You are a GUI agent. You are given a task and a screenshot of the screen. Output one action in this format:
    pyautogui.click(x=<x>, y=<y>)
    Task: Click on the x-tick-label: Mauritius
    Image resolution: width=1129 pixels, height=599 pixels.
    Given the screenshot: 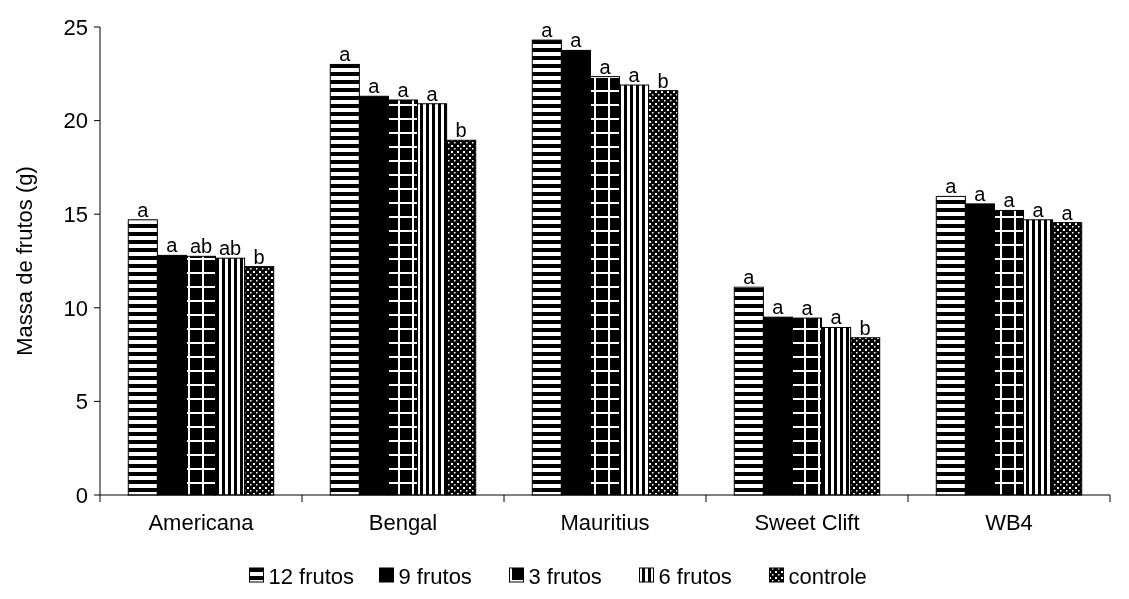 What is the action you would take?
    pyautogui.click(x=605, y=522)
    